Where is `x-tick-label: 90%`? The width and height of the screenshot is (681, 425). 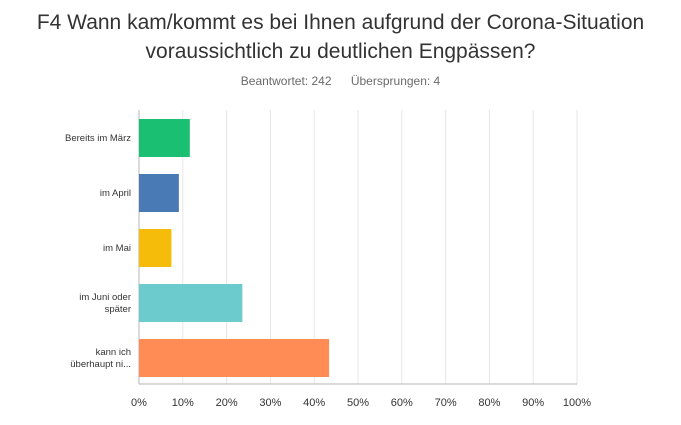 x-tick-label: 90% is located at coordinates (533, 403).